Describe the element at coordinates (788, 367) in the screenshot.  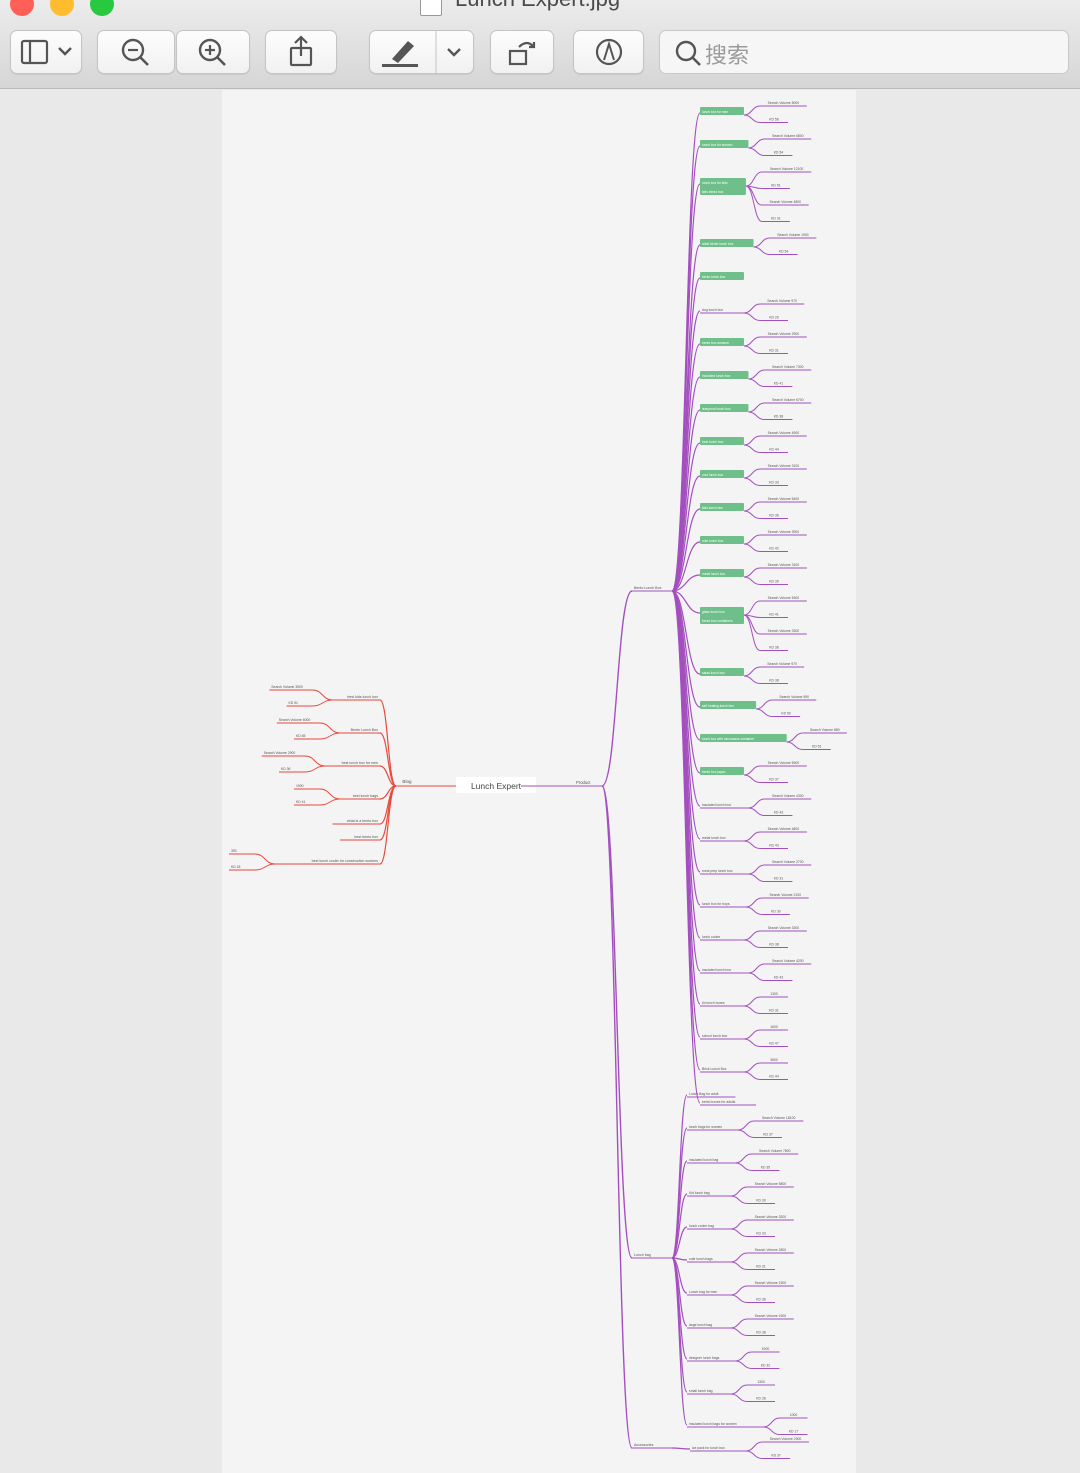
I see `leaf-label: Search Volume 7300` at that location.